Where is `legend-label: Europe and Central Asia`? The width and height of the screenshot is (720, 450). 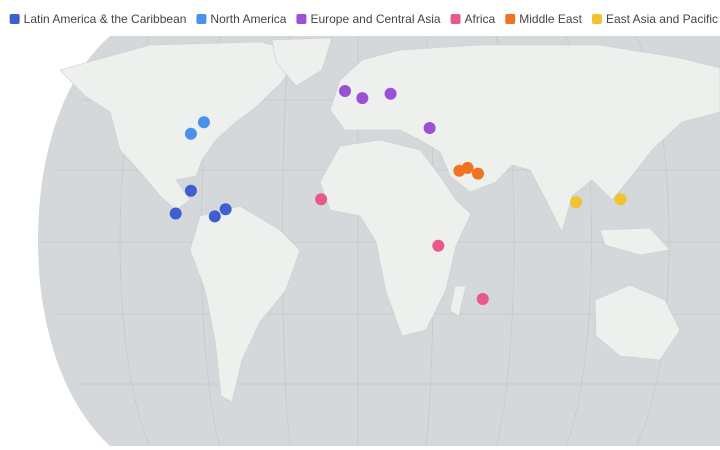 legend-label: Europe and Central Asia is located at coordinates (375, 19).